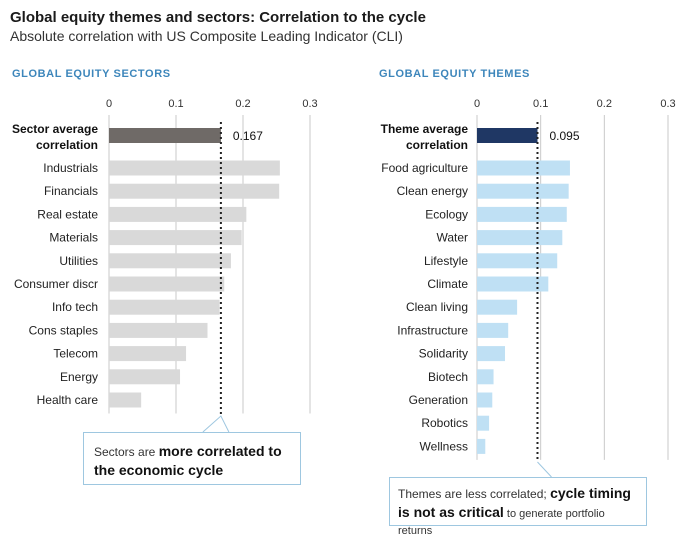 The image size is (700, 550). Describe the element at coordinates (443, 354) in the screenshot. I see `theme-category-label: Solidarity` at that location.